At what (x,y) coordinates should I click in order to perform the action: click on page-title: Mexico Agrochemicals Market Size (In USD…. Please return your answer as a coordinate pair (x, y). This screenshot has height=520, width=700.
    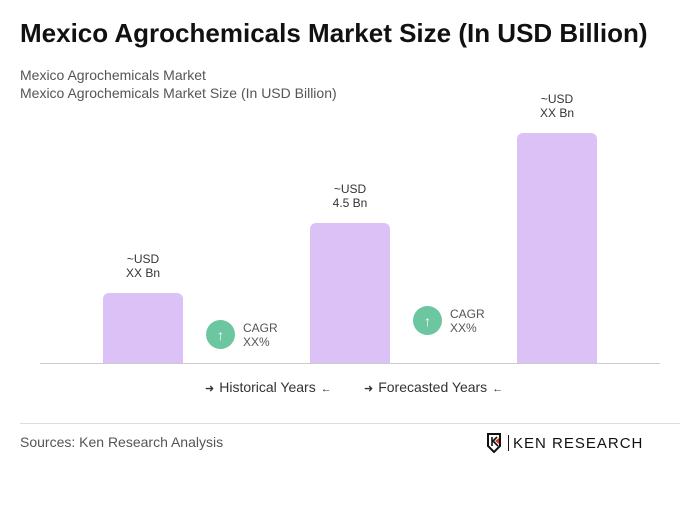
    Looking at the image, I should click on (334, 33).